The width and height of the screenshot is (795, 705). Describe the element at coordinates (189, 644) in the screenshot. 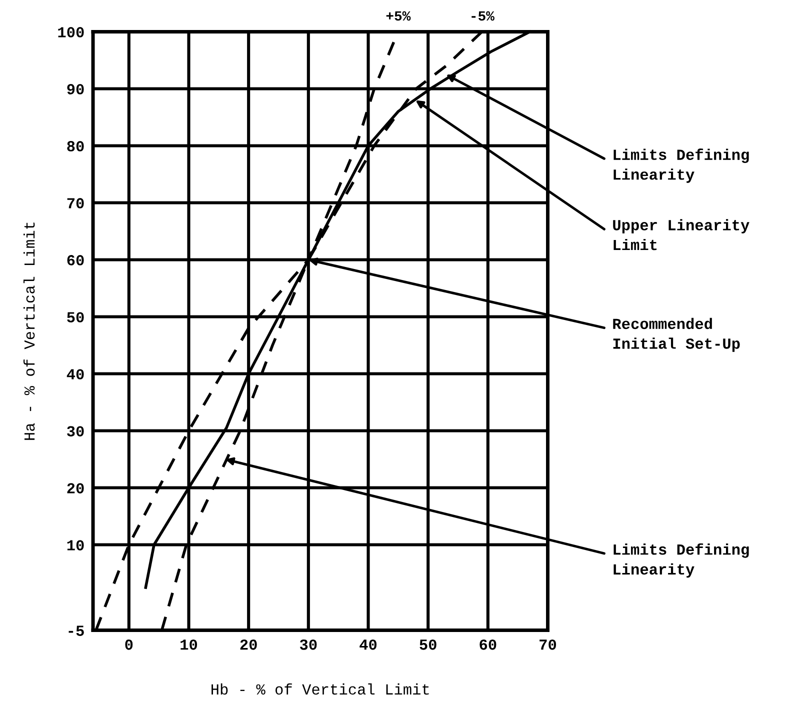

I see `x-tick-label: 10` at that location.